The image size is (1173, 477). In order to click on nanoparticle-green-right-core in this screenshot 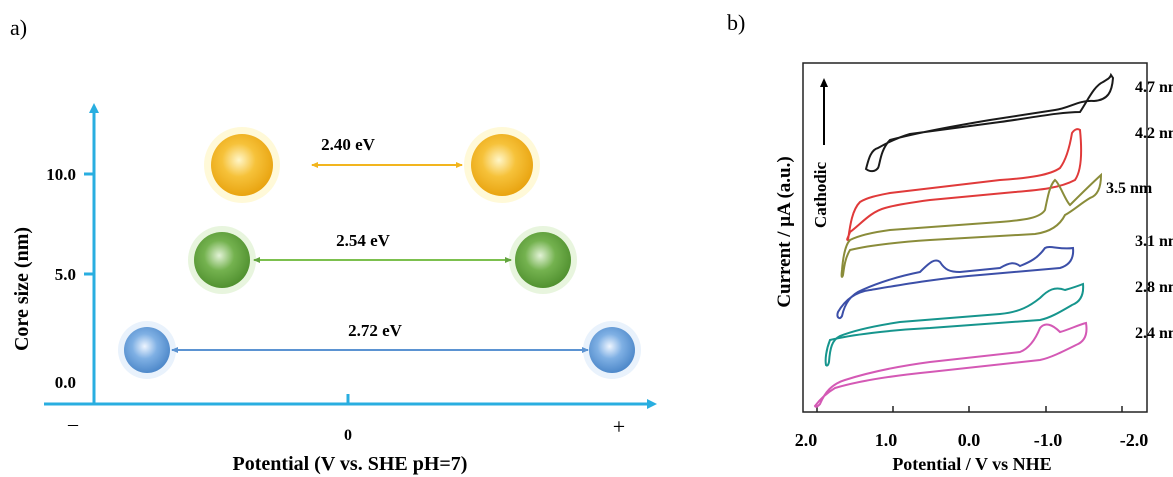, I will do `click(543, 260)`.